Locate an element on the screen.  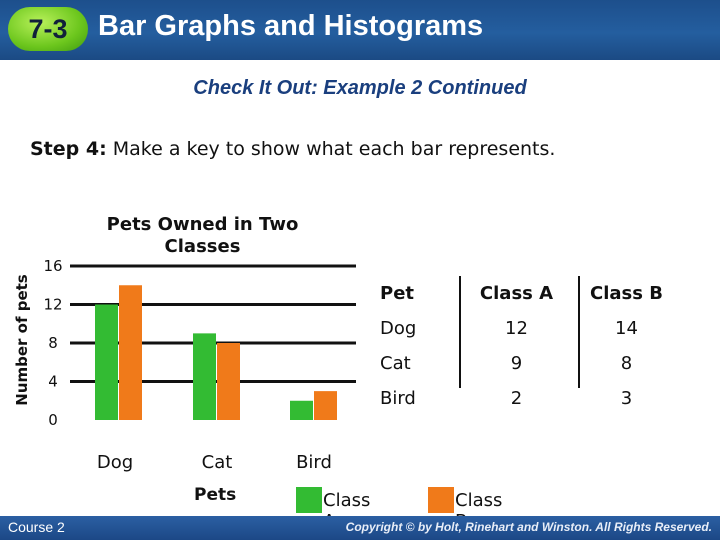
x-axis-label: Pets is located at coordinates (215, 495).